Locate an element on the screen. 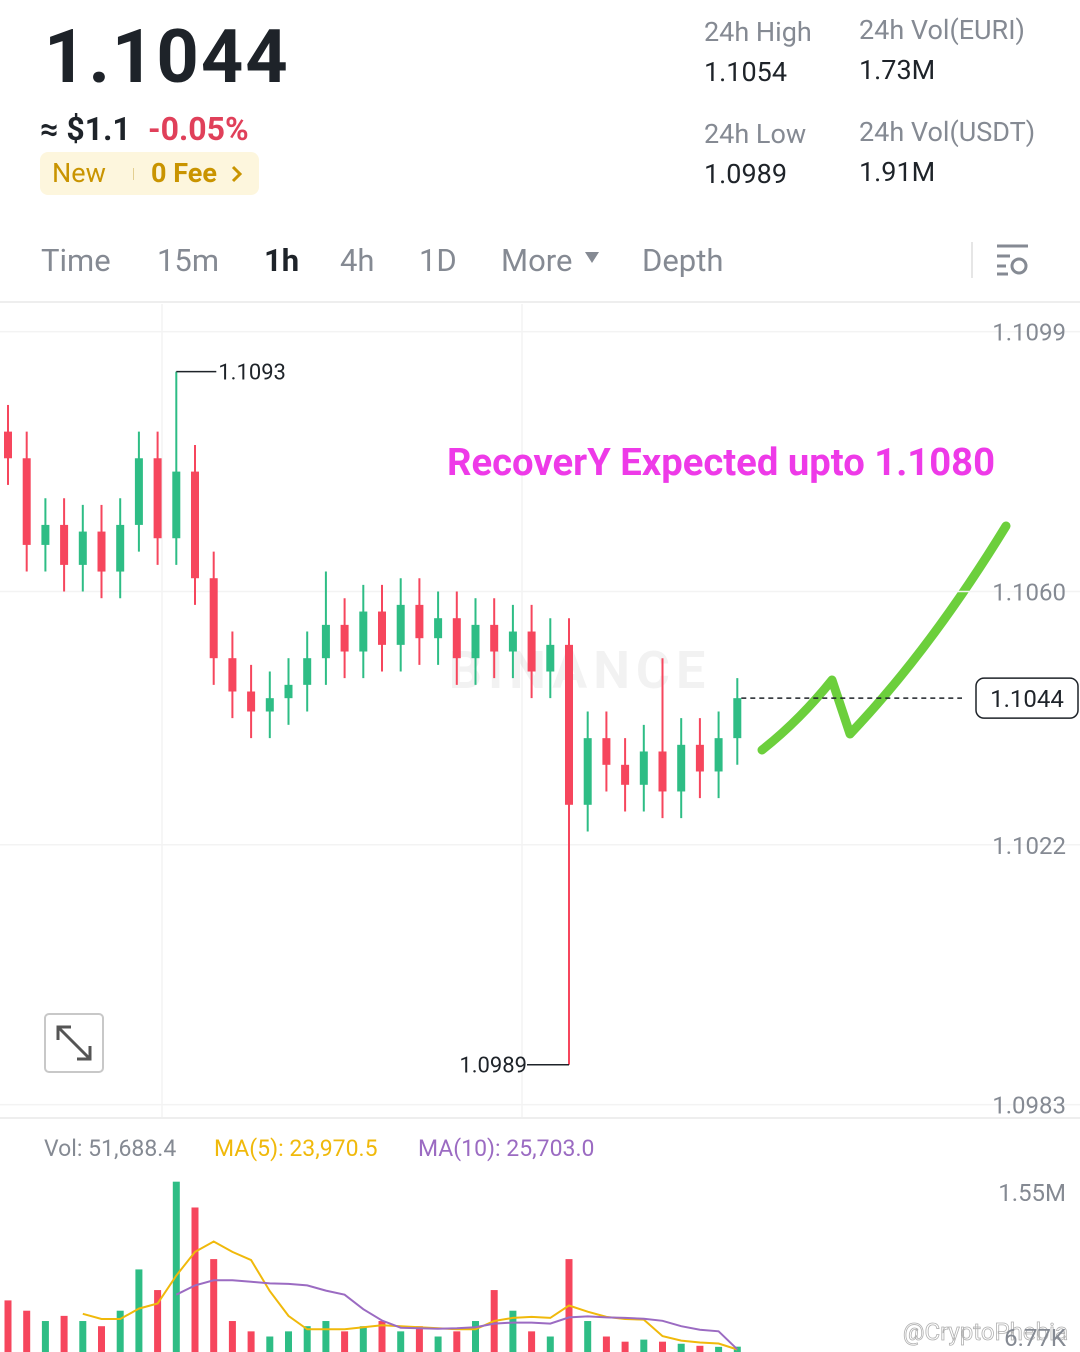  stat-value: 1.0989 is located at coordinates (745, 174).